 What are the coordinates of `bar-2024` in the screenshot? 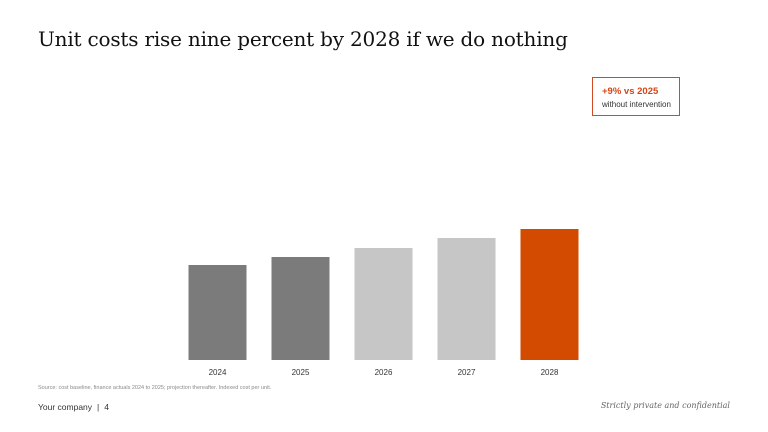 It's located at (217, 312).